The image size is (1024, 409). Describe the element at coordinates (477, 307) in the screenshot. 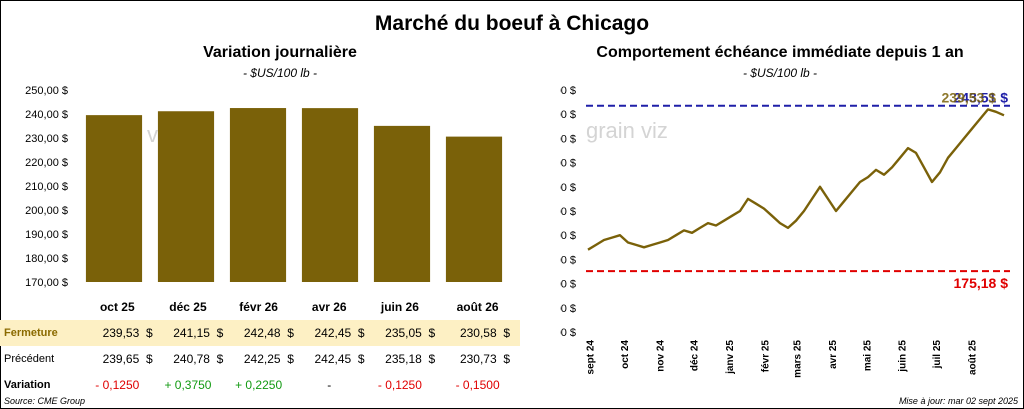

I see `col-header: août 26` at that location.